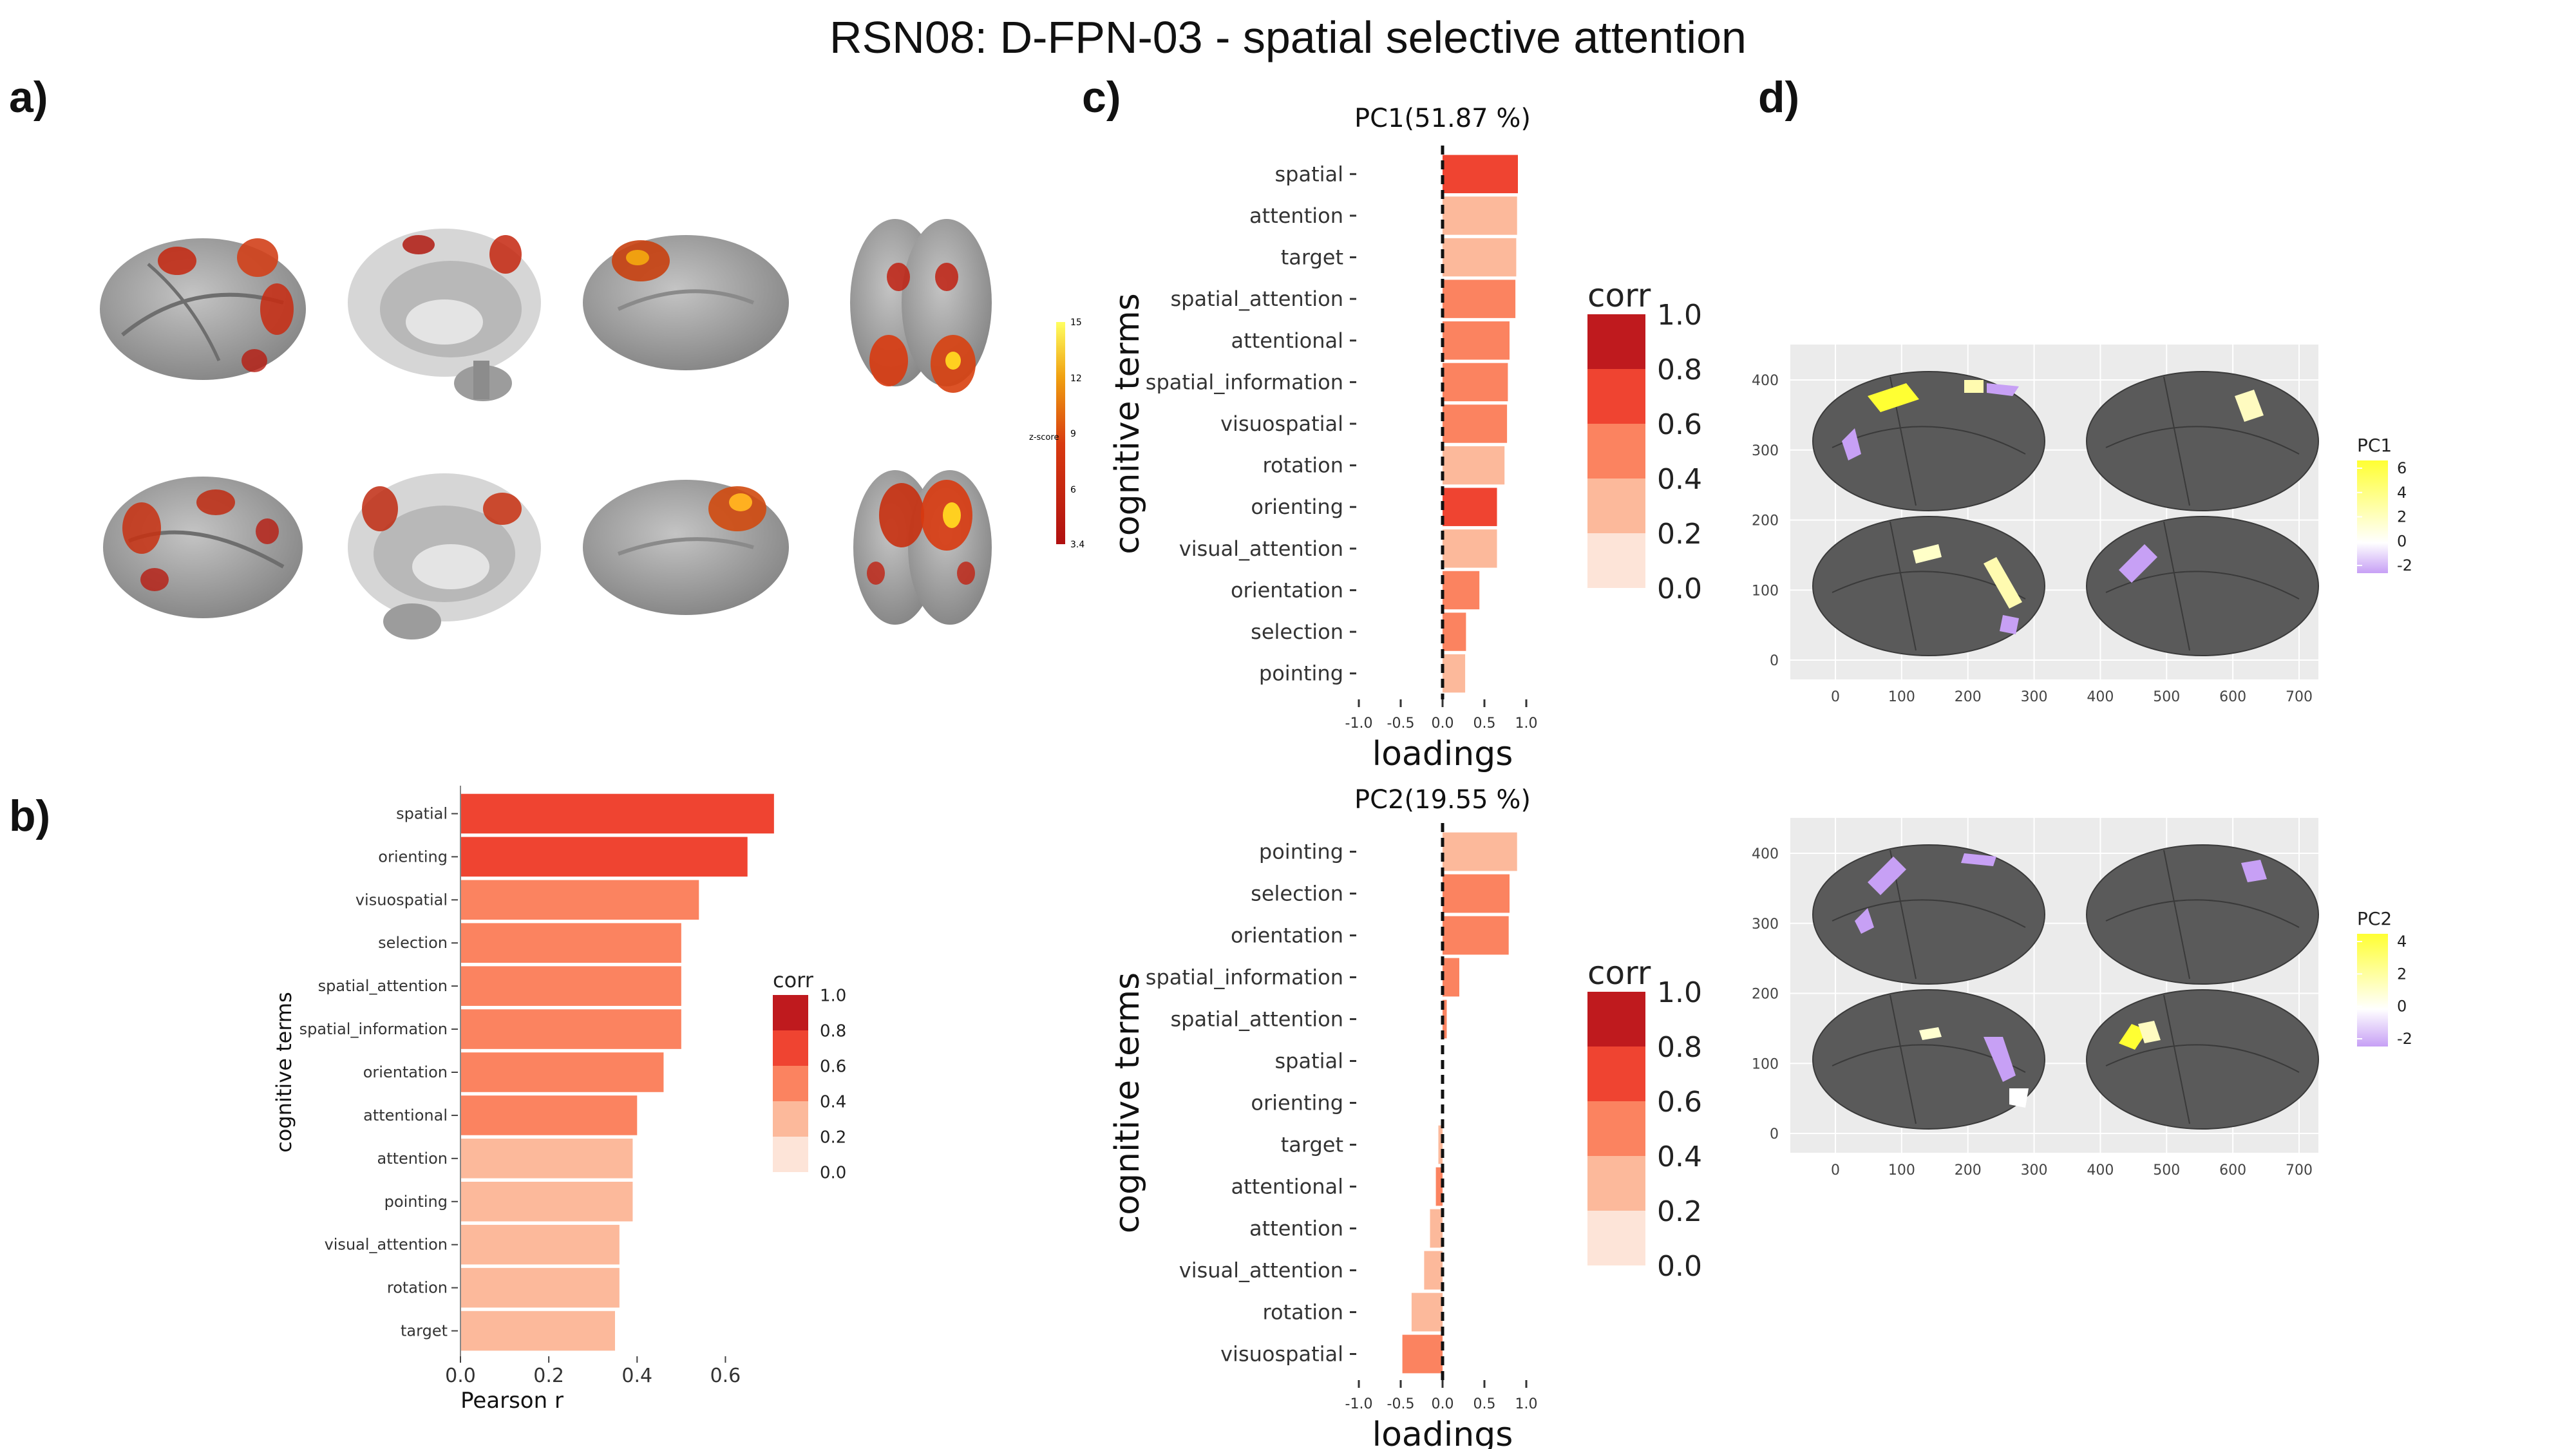 The height and width of the screenshot is (1449, 2576). I want to click on zscore-colorbar-label: z-score, so click(1044, 437).